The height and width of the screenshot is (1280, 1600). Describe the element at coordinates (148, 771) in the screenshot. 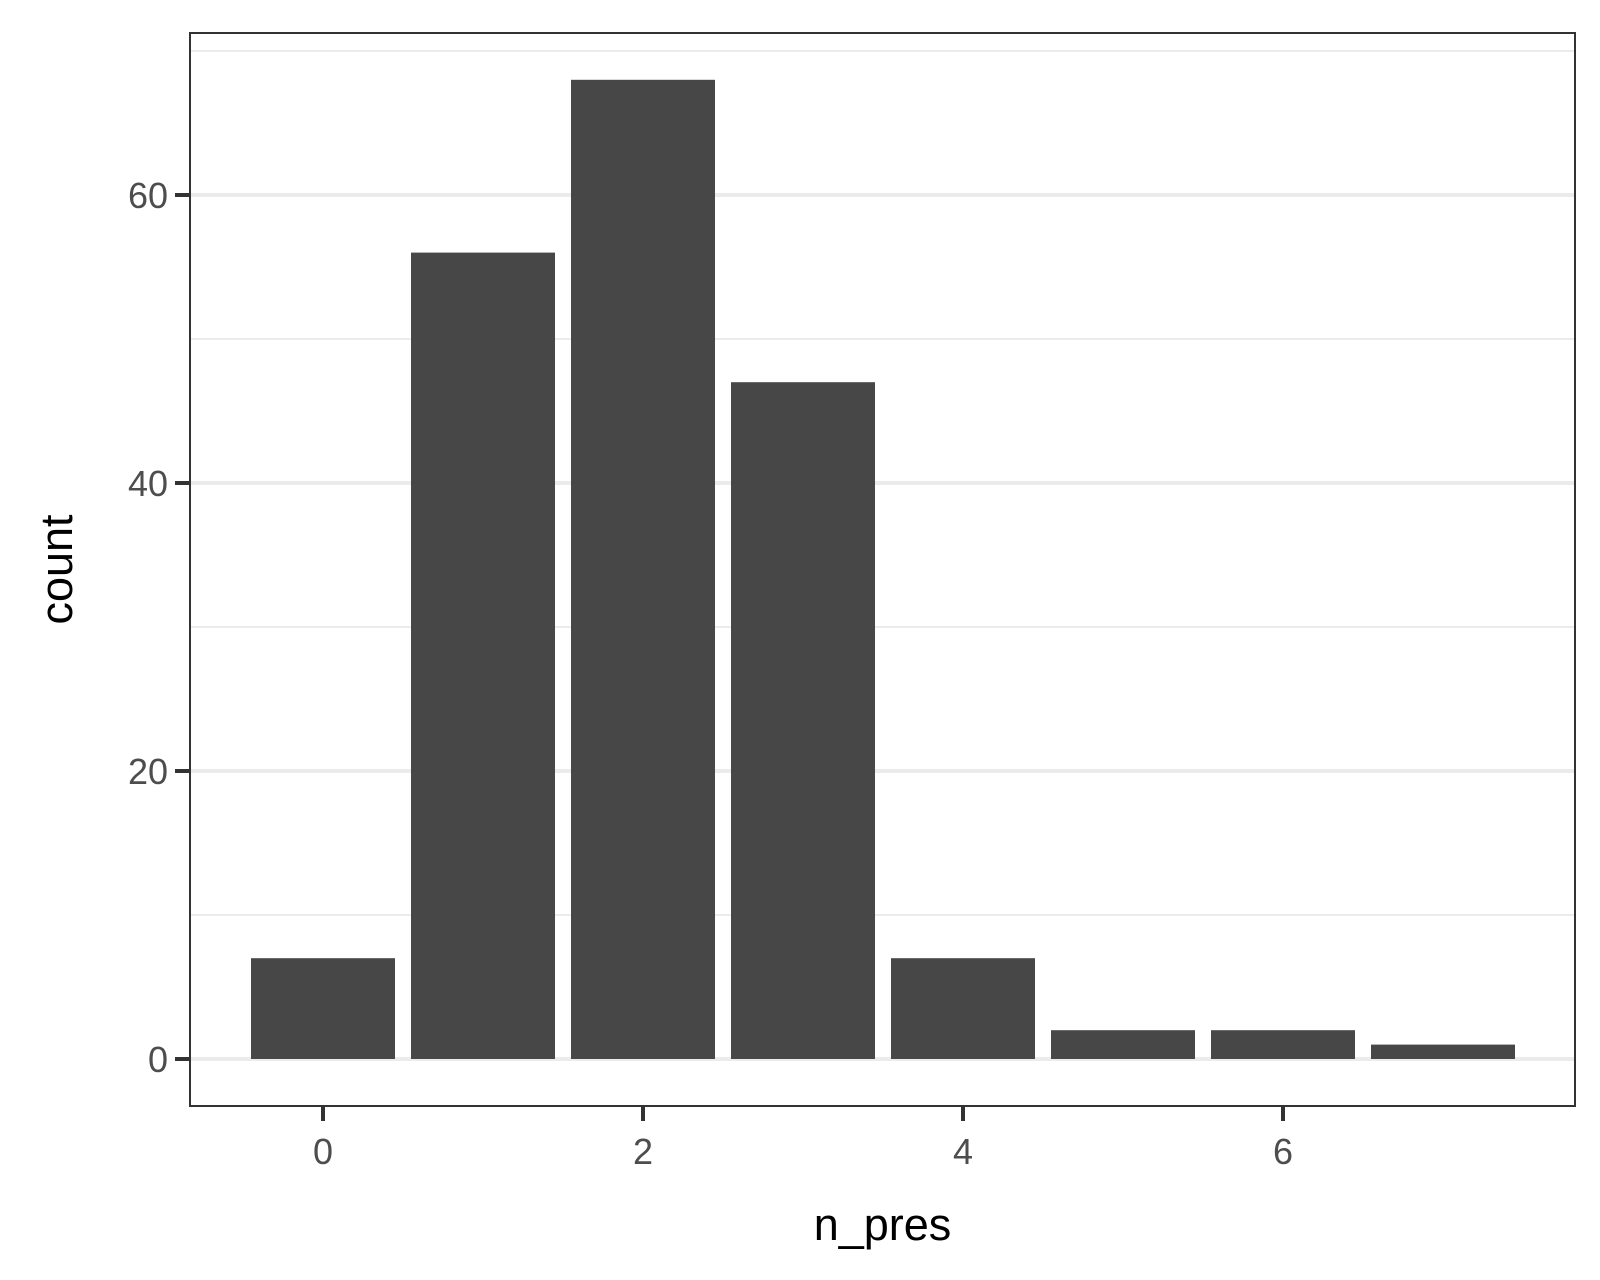

I see `y-tick-label: 20` at that location.